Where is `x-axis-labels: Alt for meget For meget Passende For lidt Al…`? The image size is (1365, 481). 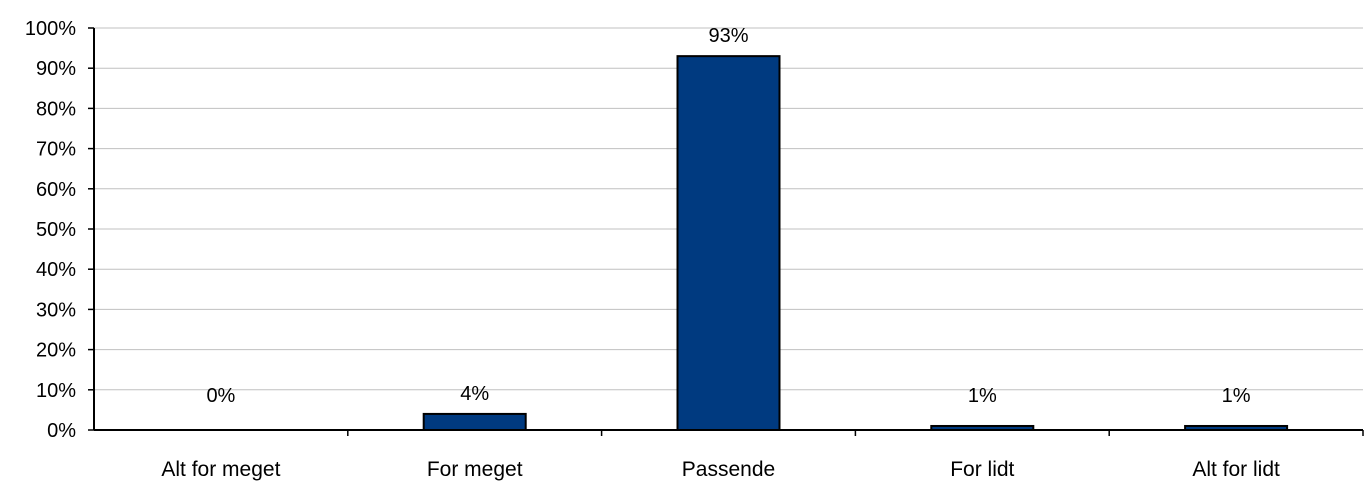 x-axis-labels: Alt for meget For meget Passende For lidt Al… is located at coordinates (762, 455).